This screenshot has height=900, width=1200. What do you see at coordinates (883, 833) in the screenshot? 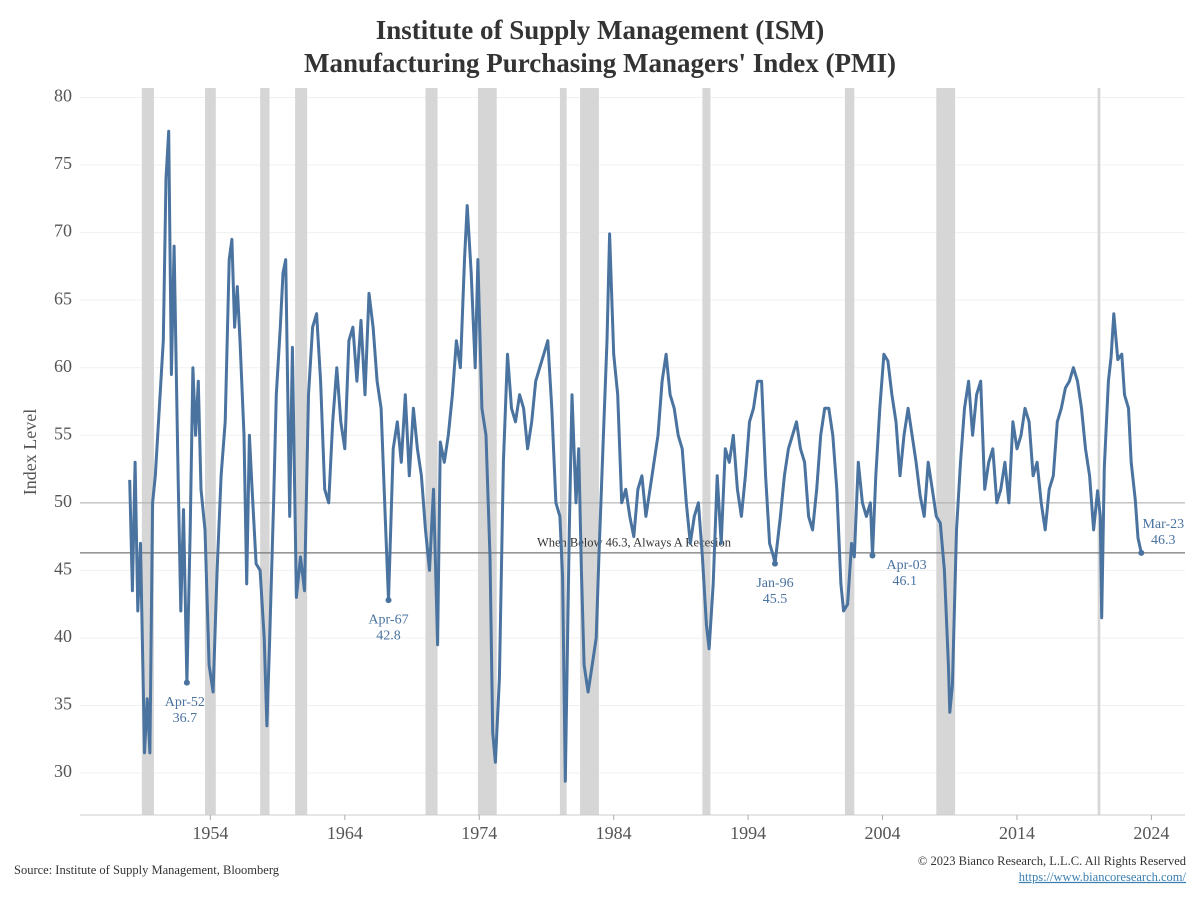
I see `x-tick-label: 2004` at bounding box center [883, 833].